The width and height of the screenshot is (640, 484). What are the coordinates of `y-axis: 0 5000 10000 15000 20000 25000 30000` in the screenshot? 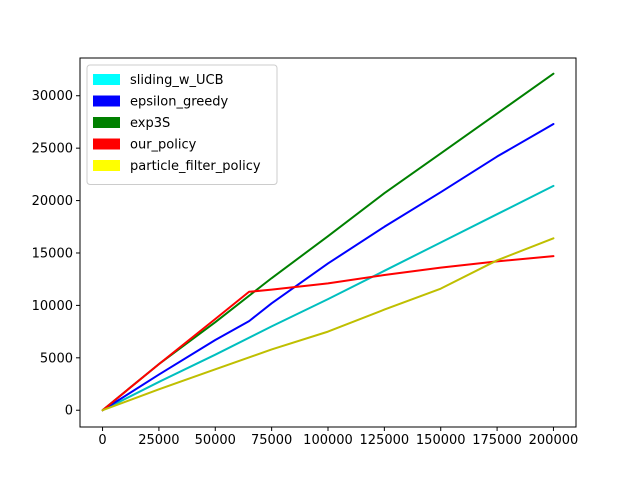 It's located at (56, 254).